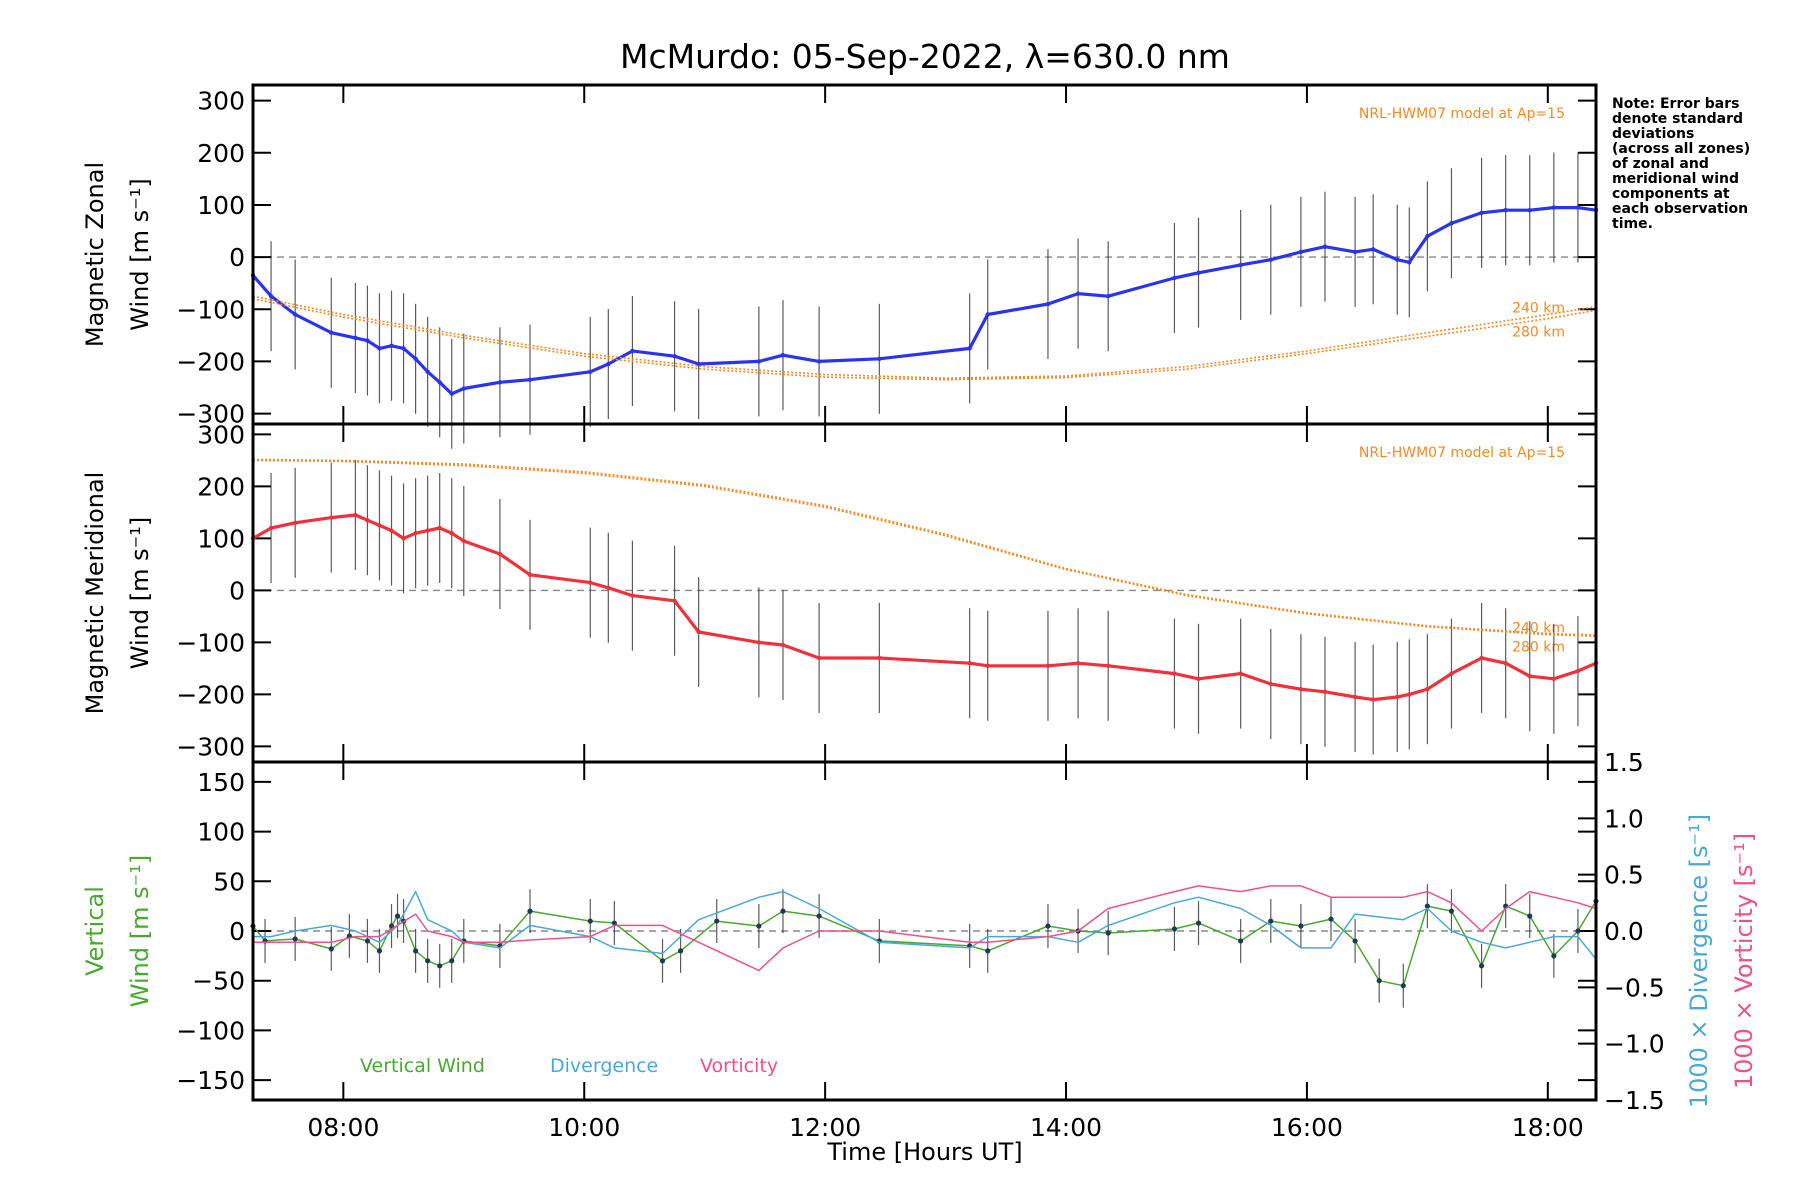 The width and height of the screenshot is (1800, 1200). I want to click on chart-title: McMurdo: 05-Sep-2022, λ=630.0 nm, so click(925, 56).